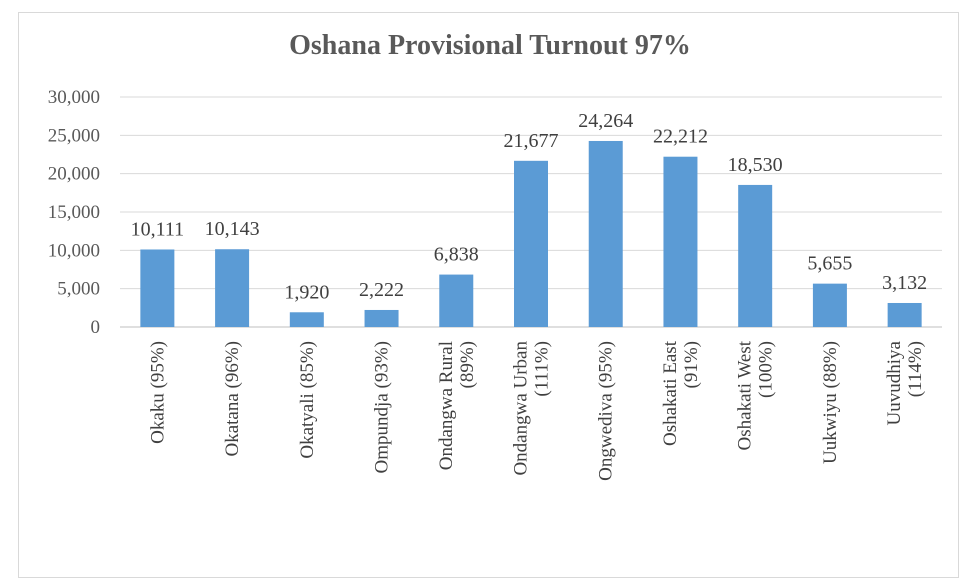 This screenshot has height=581, width=980. I want to click on y-tick-label: 5,000, so click(78, 289).